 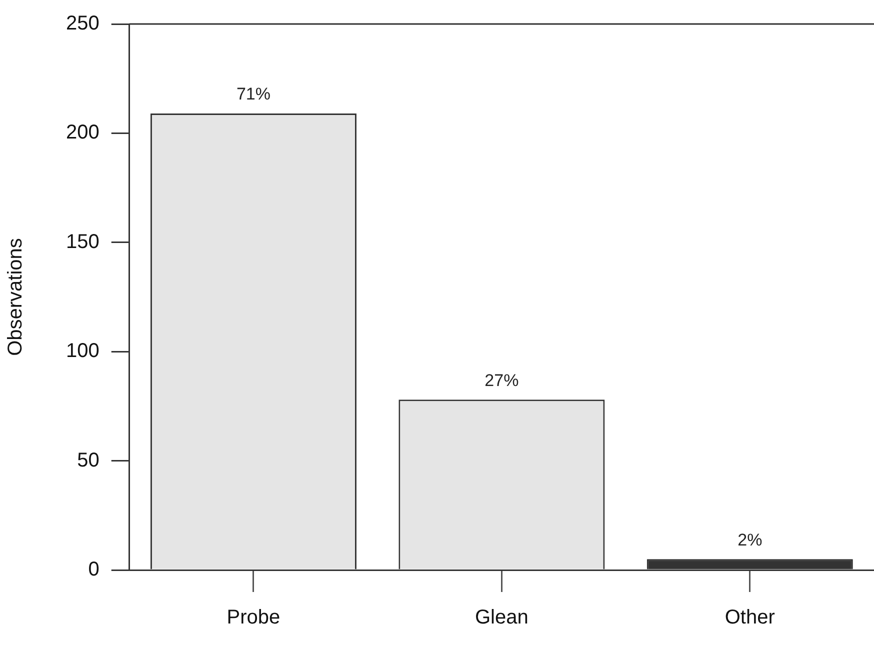 I want to click on x-tick-label: Other, so click(x=750, y=617).